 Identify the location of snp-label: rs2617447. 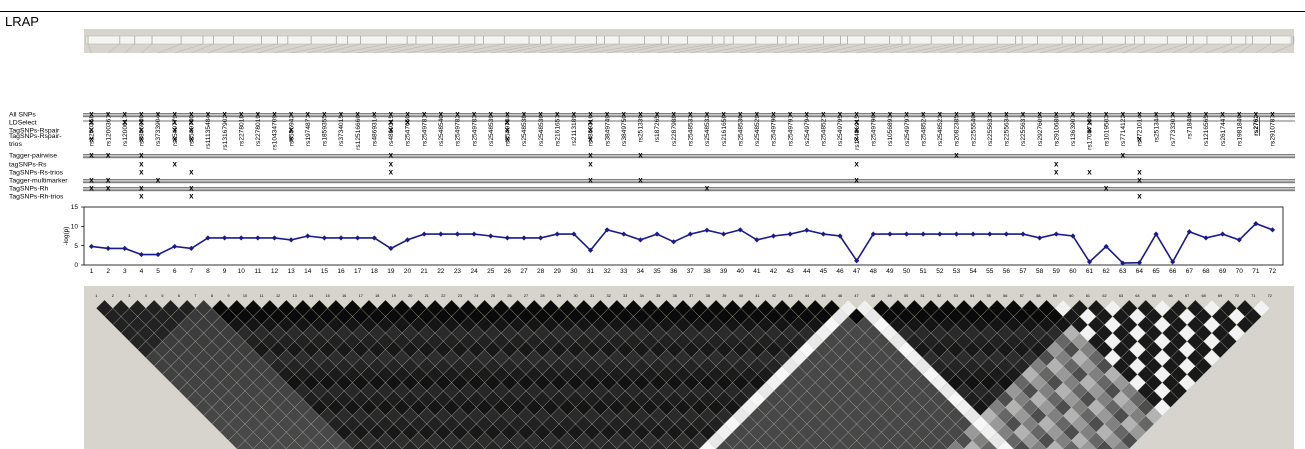
(1223, 130).